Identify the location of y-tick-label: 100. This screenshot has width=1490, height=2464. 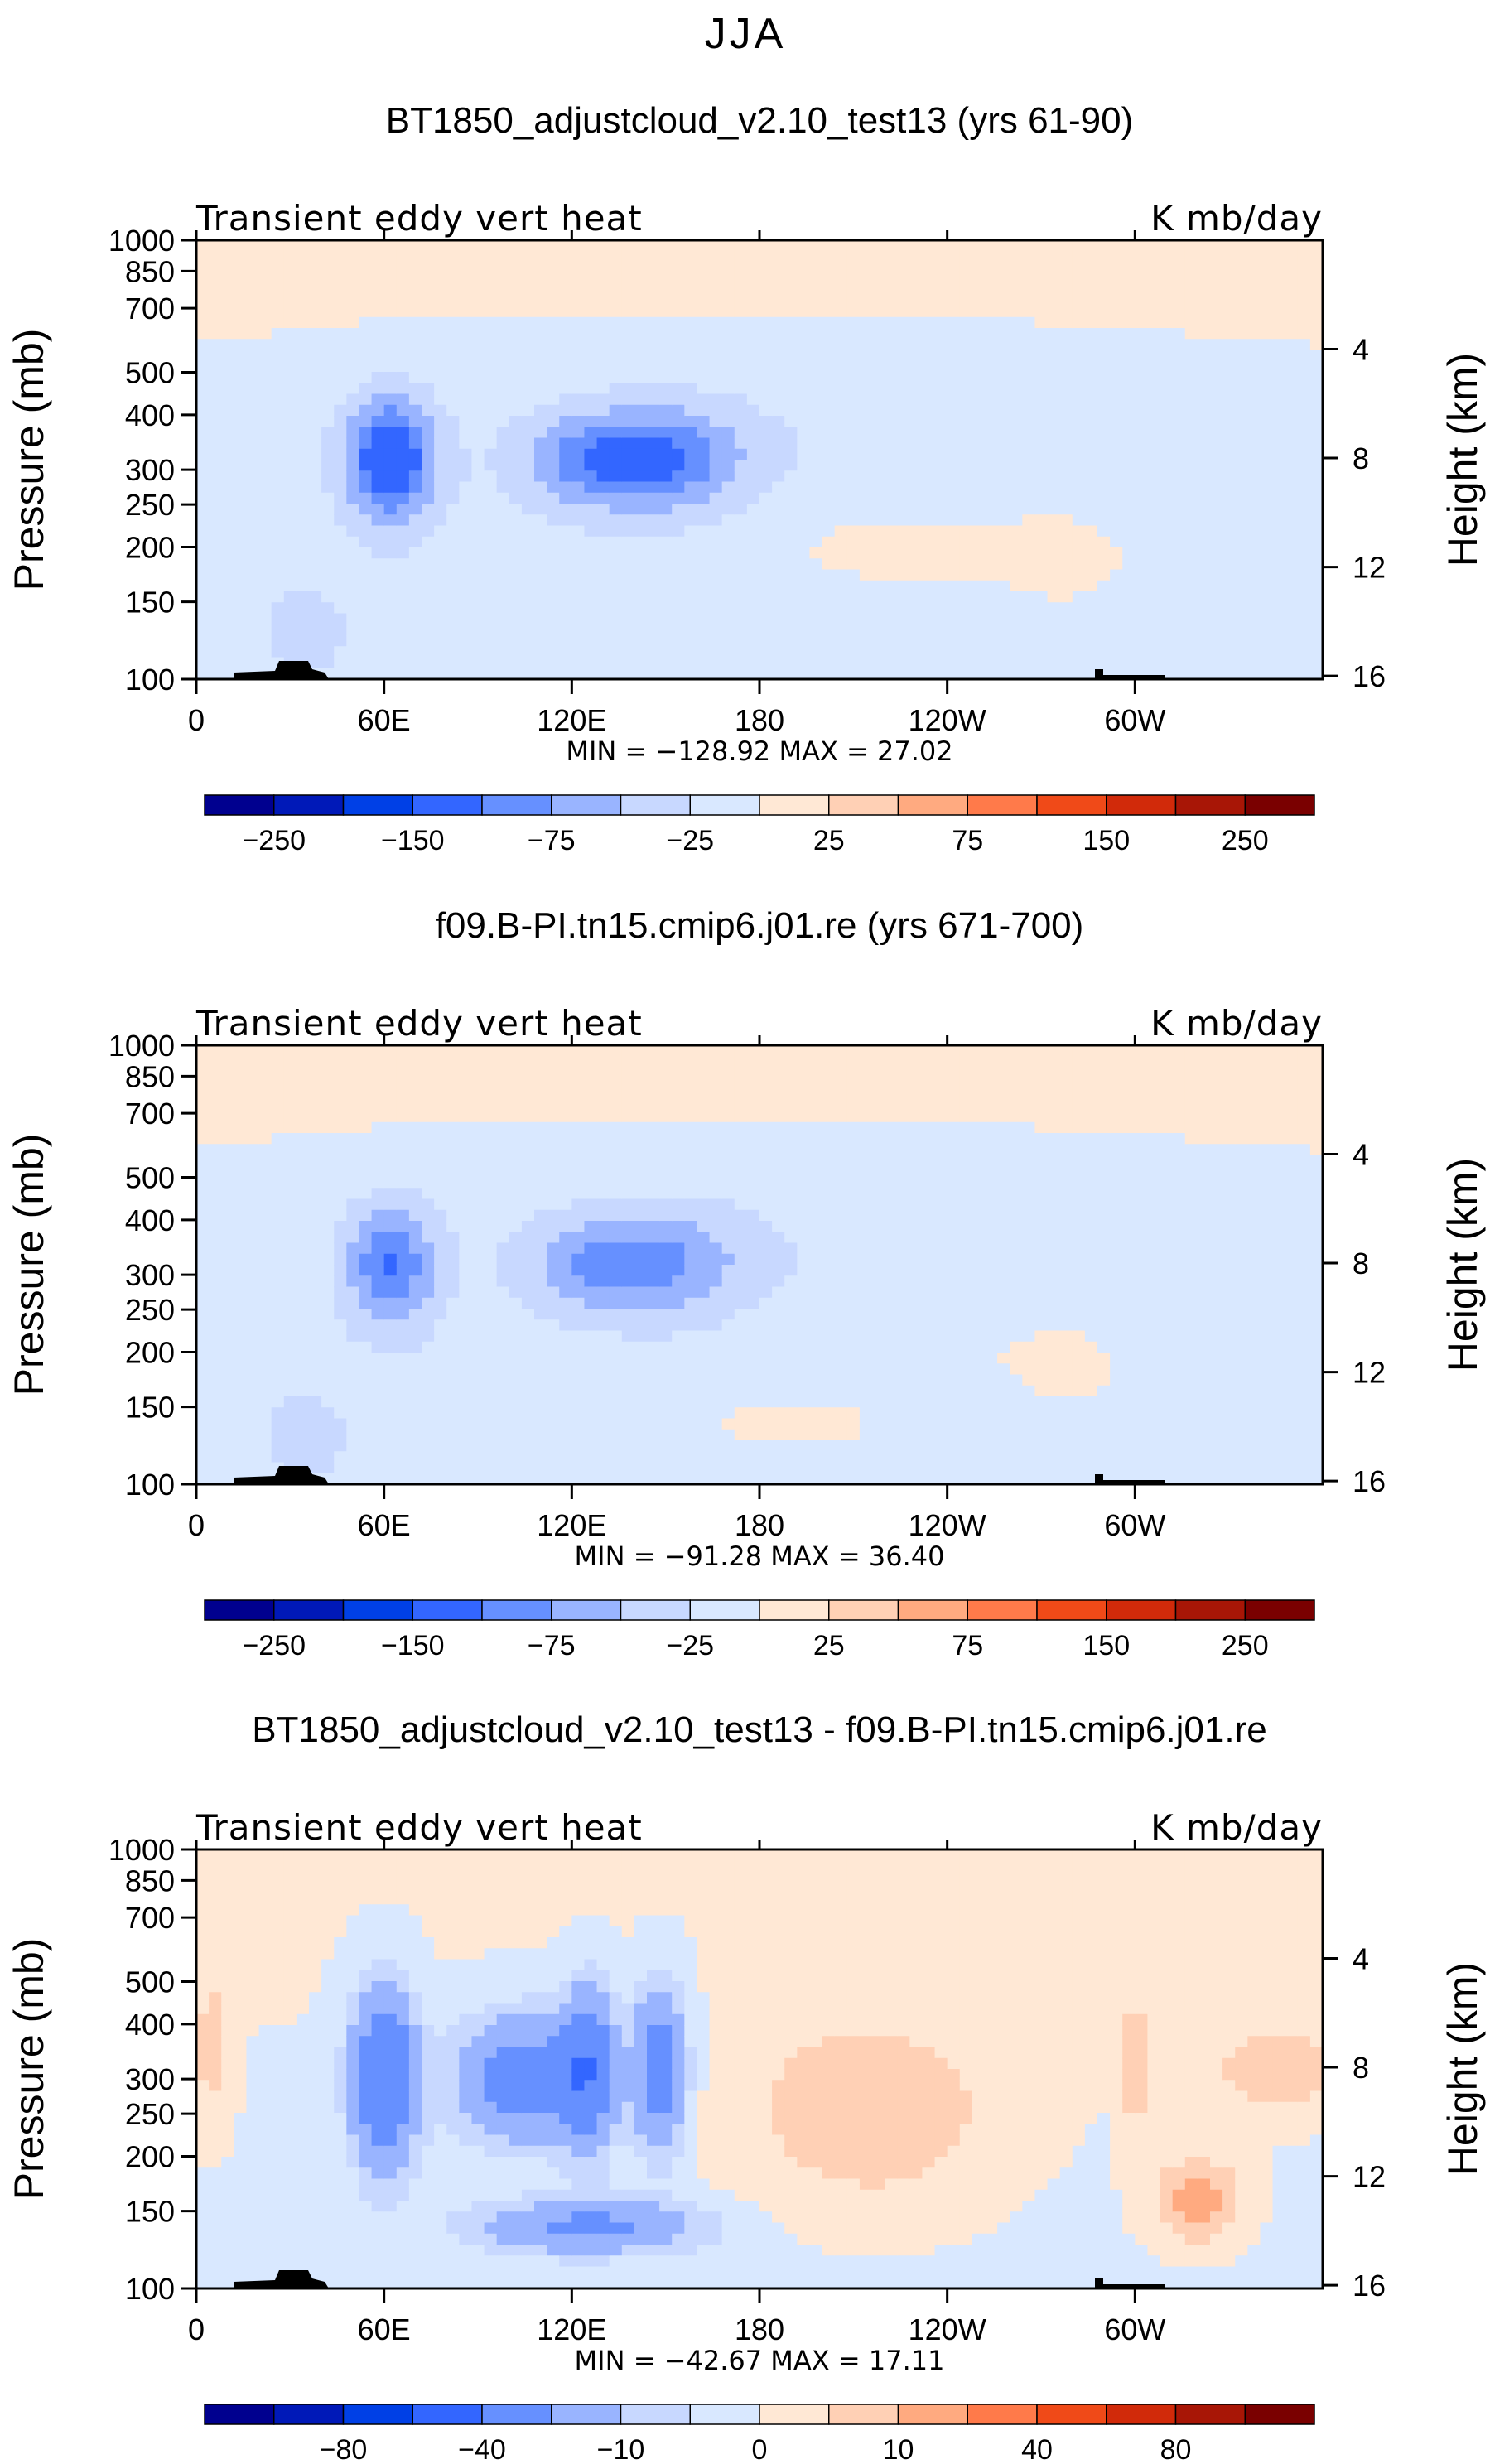
(150, 680).